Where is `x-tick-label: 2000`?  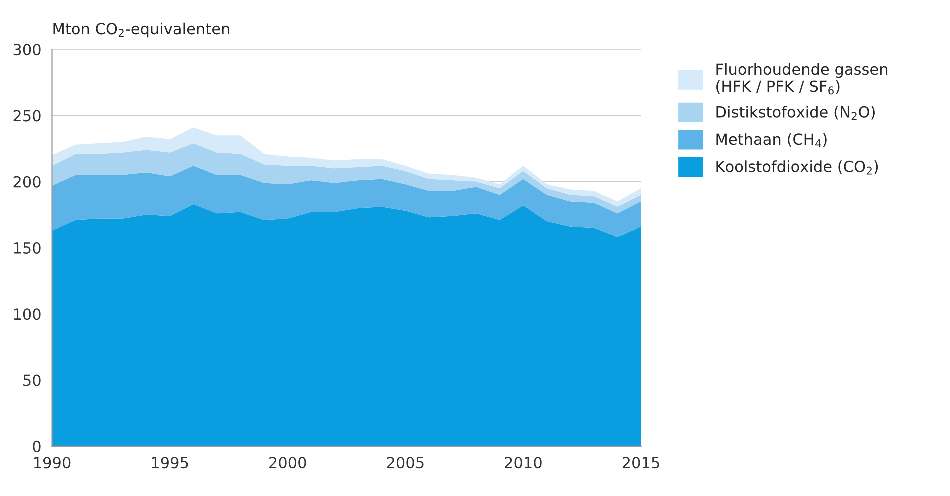
x-tick-label: 2000 is located at coordinates (288, 463).